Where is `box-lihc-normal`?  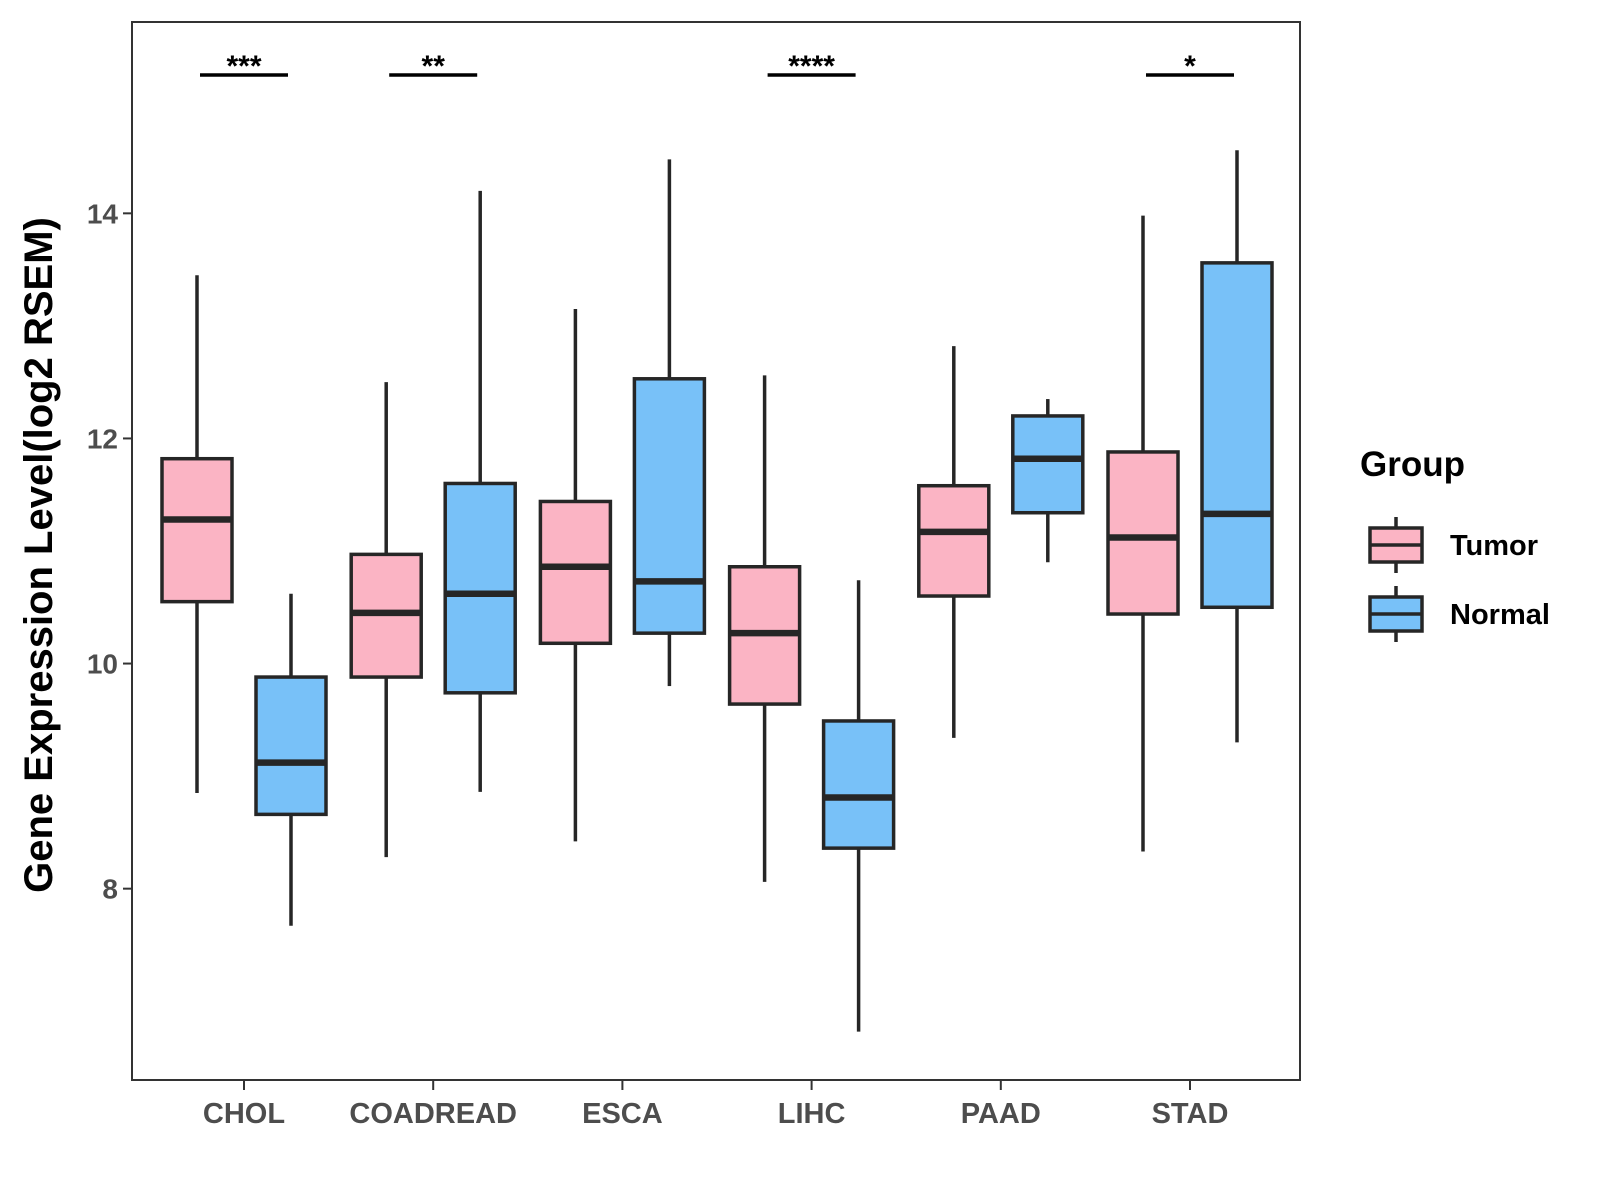
box-lihc-normal is located at coordinates (858, 806).